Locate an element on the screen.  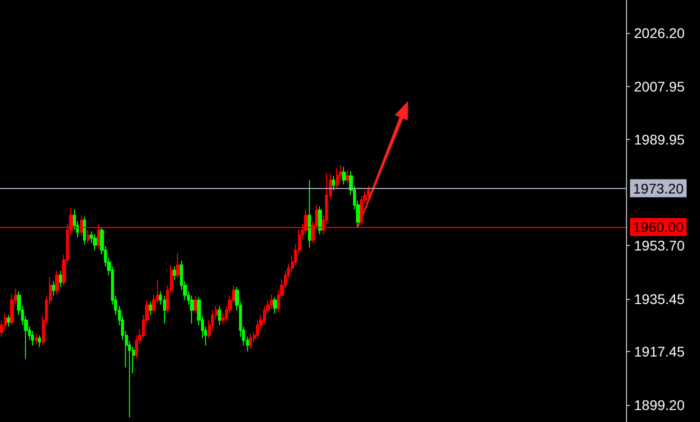
y-tick-label: 1989.95 is located at coordinates (659, 139).